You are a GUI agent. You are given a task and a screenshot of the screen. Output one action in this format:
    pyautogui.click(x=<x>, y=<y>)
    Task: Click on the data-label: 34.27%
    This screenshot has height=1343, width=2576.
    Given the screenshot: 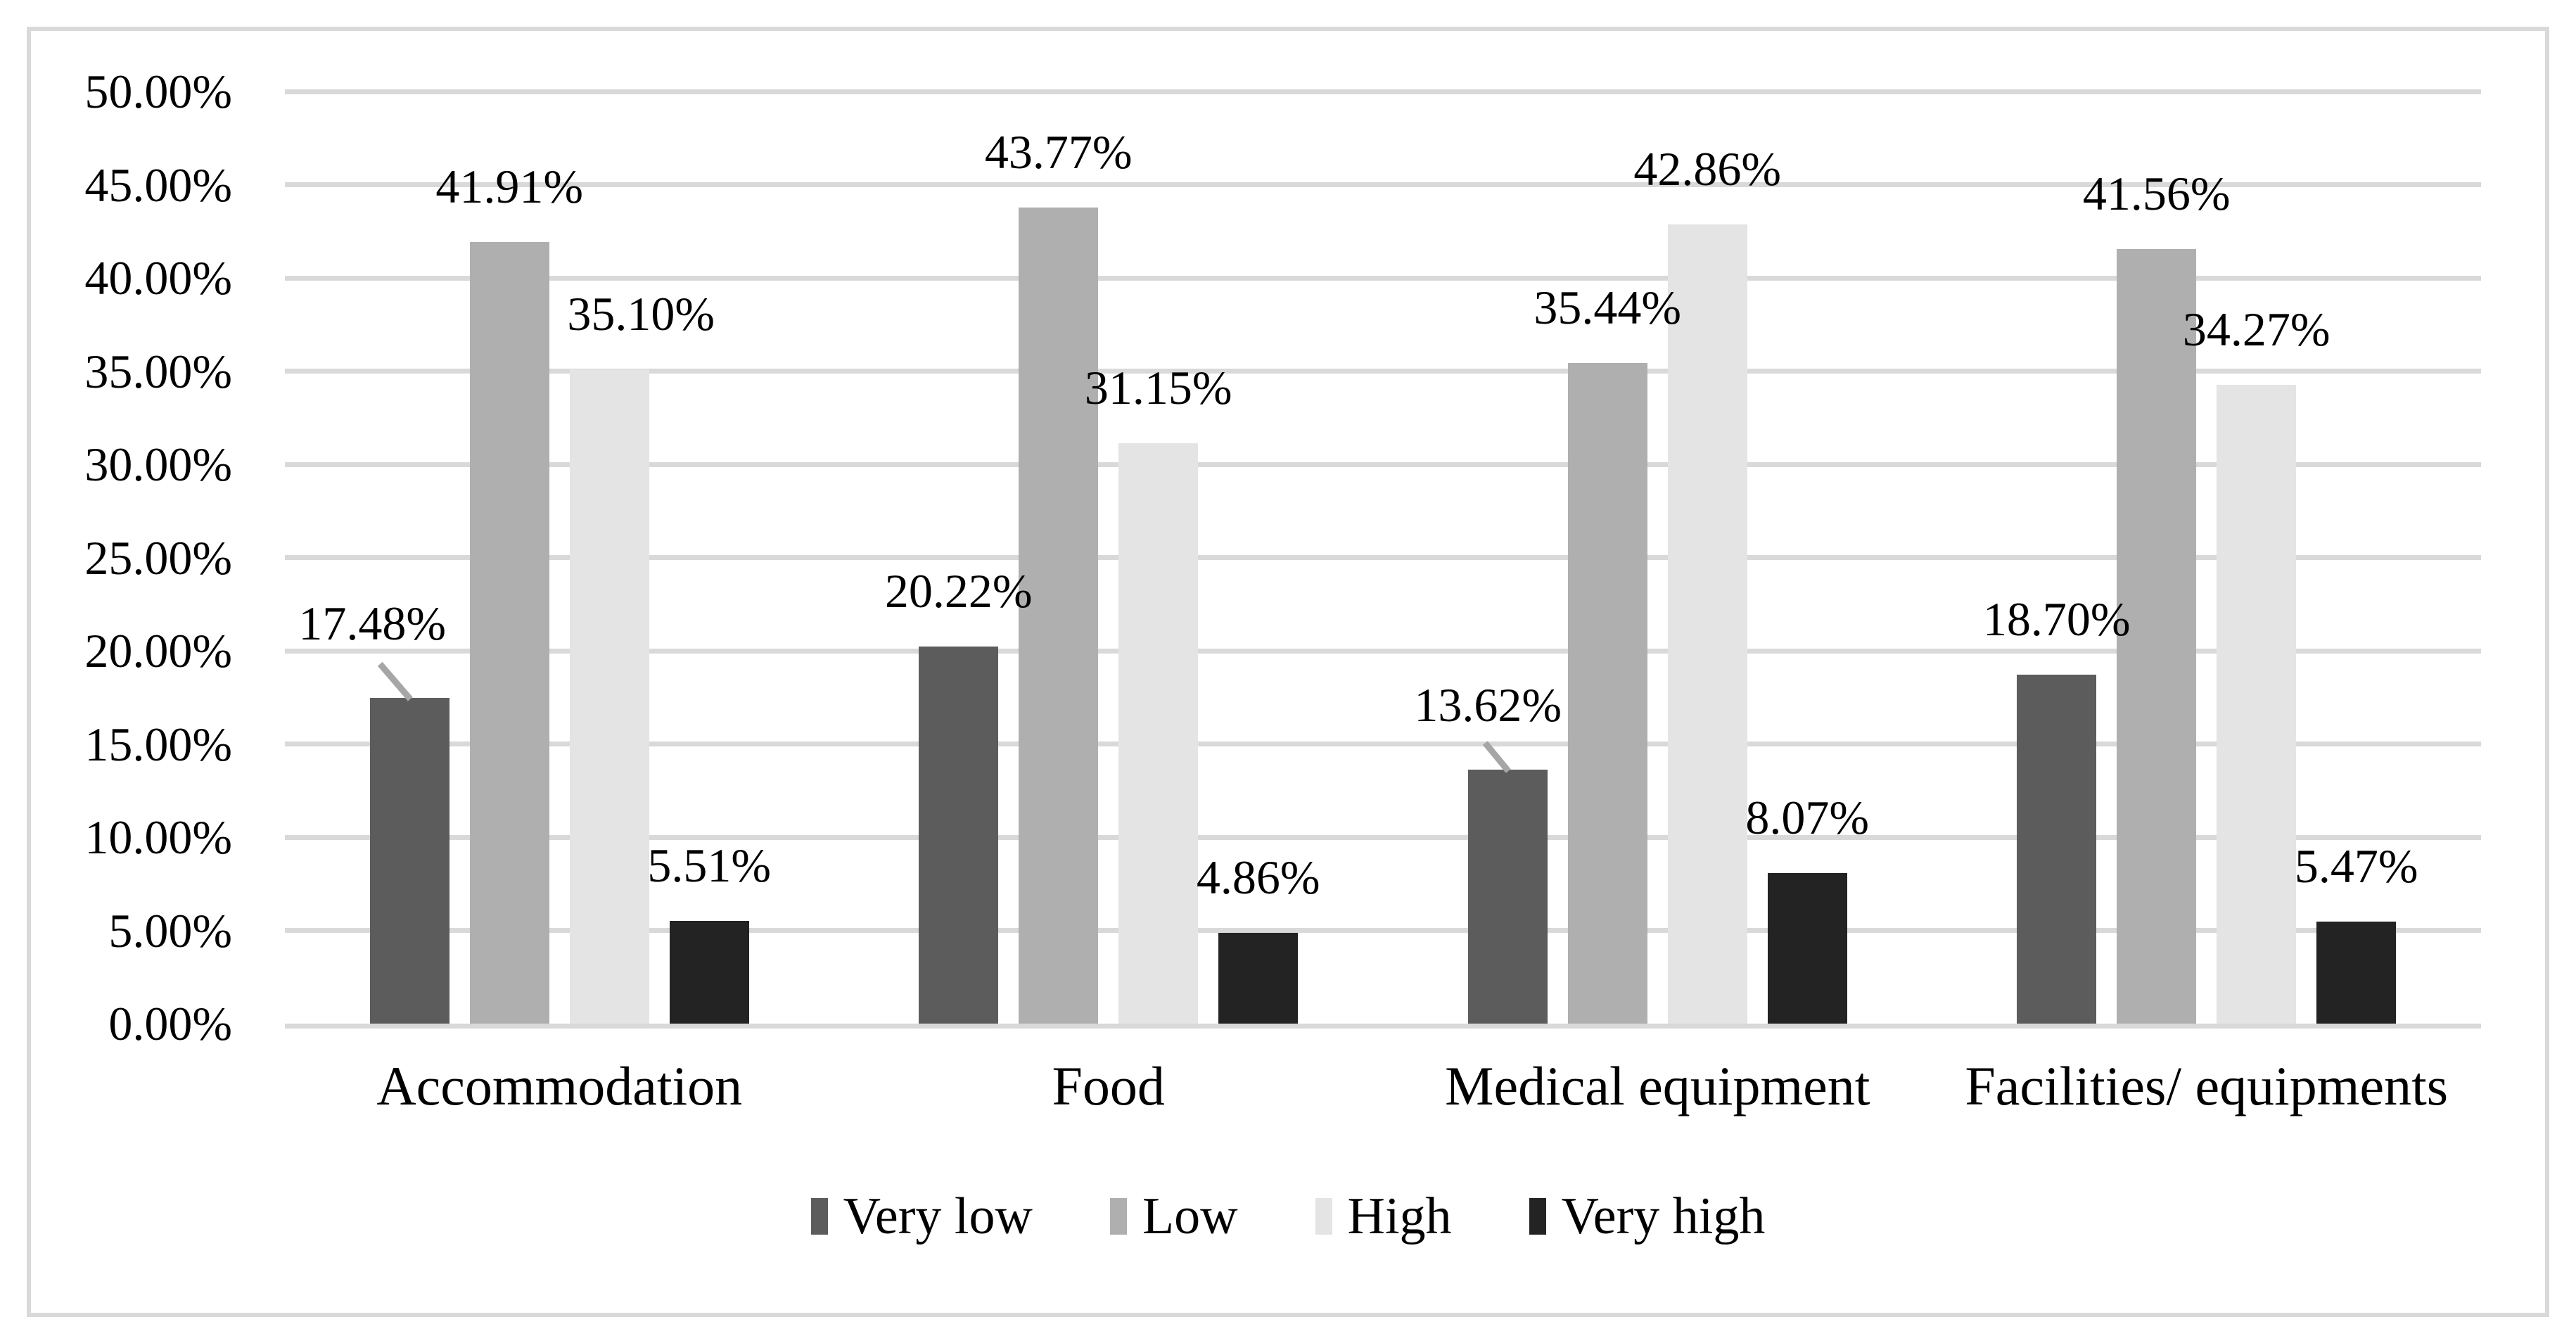 What is the action you would take?
    pyautogui.click(x=2256, y=329)
    